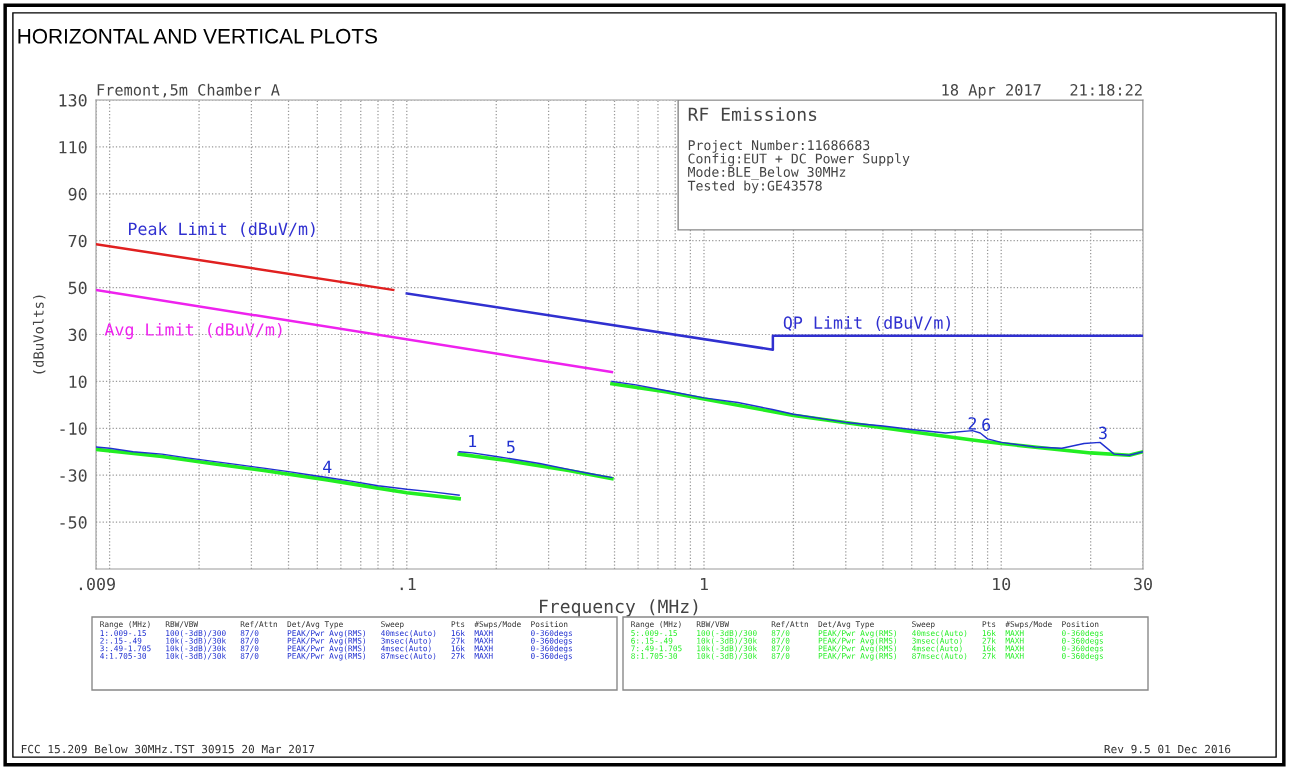  I want to click on annotation: 2, so click(972, 423).